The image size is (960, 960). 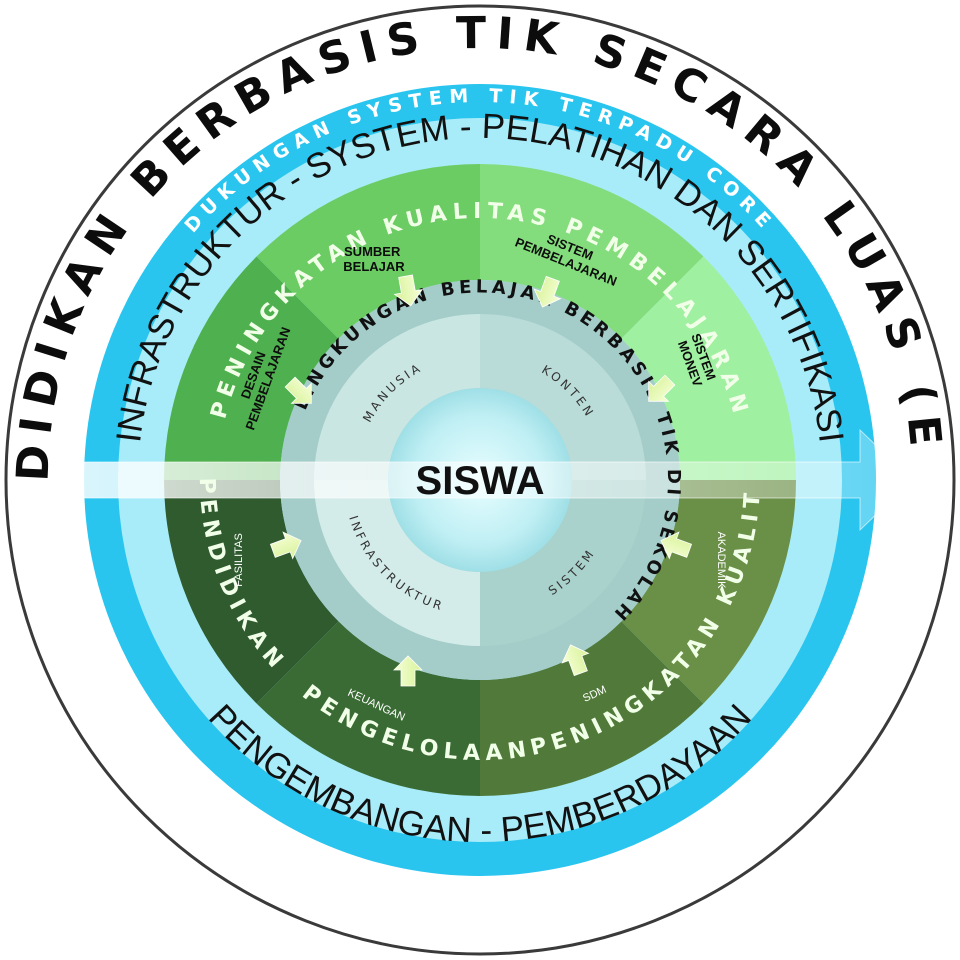 What do you see at coordinates (239, 560) in the screenshot?
I see `label-fasilitas: FASILITAS` at bounding box center [239, 560].